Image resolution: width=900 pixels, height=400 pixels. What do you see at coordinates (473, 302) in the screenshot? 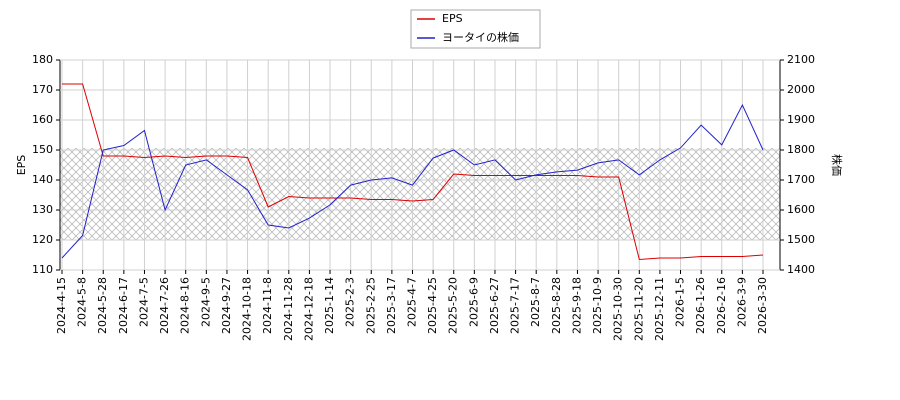
I see `x-tick-label: 2025-6-9` at bounding box center [473, 302].